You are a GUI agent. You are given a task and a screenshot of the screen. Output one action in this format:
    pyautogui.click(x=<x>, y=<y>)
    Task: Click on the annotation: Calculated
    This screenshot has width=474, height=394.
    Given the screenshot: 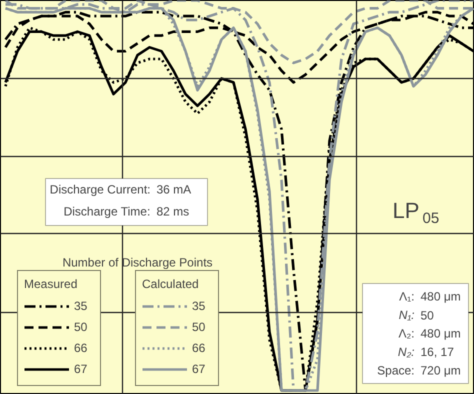 What is the action you would take?
    pyautogui.click(x=171, y=284)
    